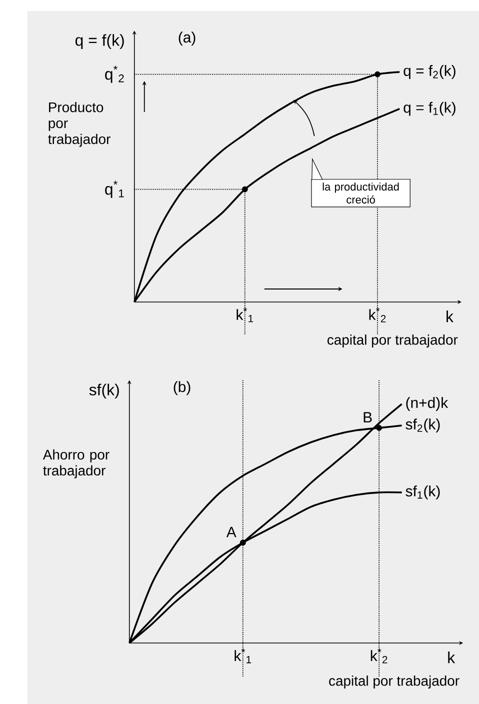  I want to click on ref-line-label: q$^{*}$2, so click(114, 74).